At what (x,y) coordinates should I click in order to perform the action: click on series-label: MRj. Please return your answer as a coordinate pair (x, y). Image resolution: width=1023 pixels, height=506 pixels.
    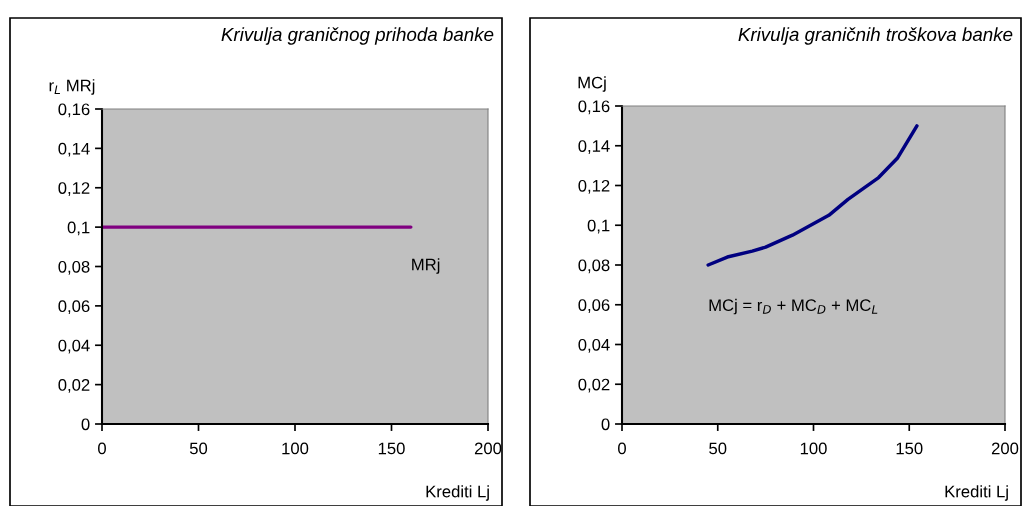
    Looking at the image, I should click on (426, 266).